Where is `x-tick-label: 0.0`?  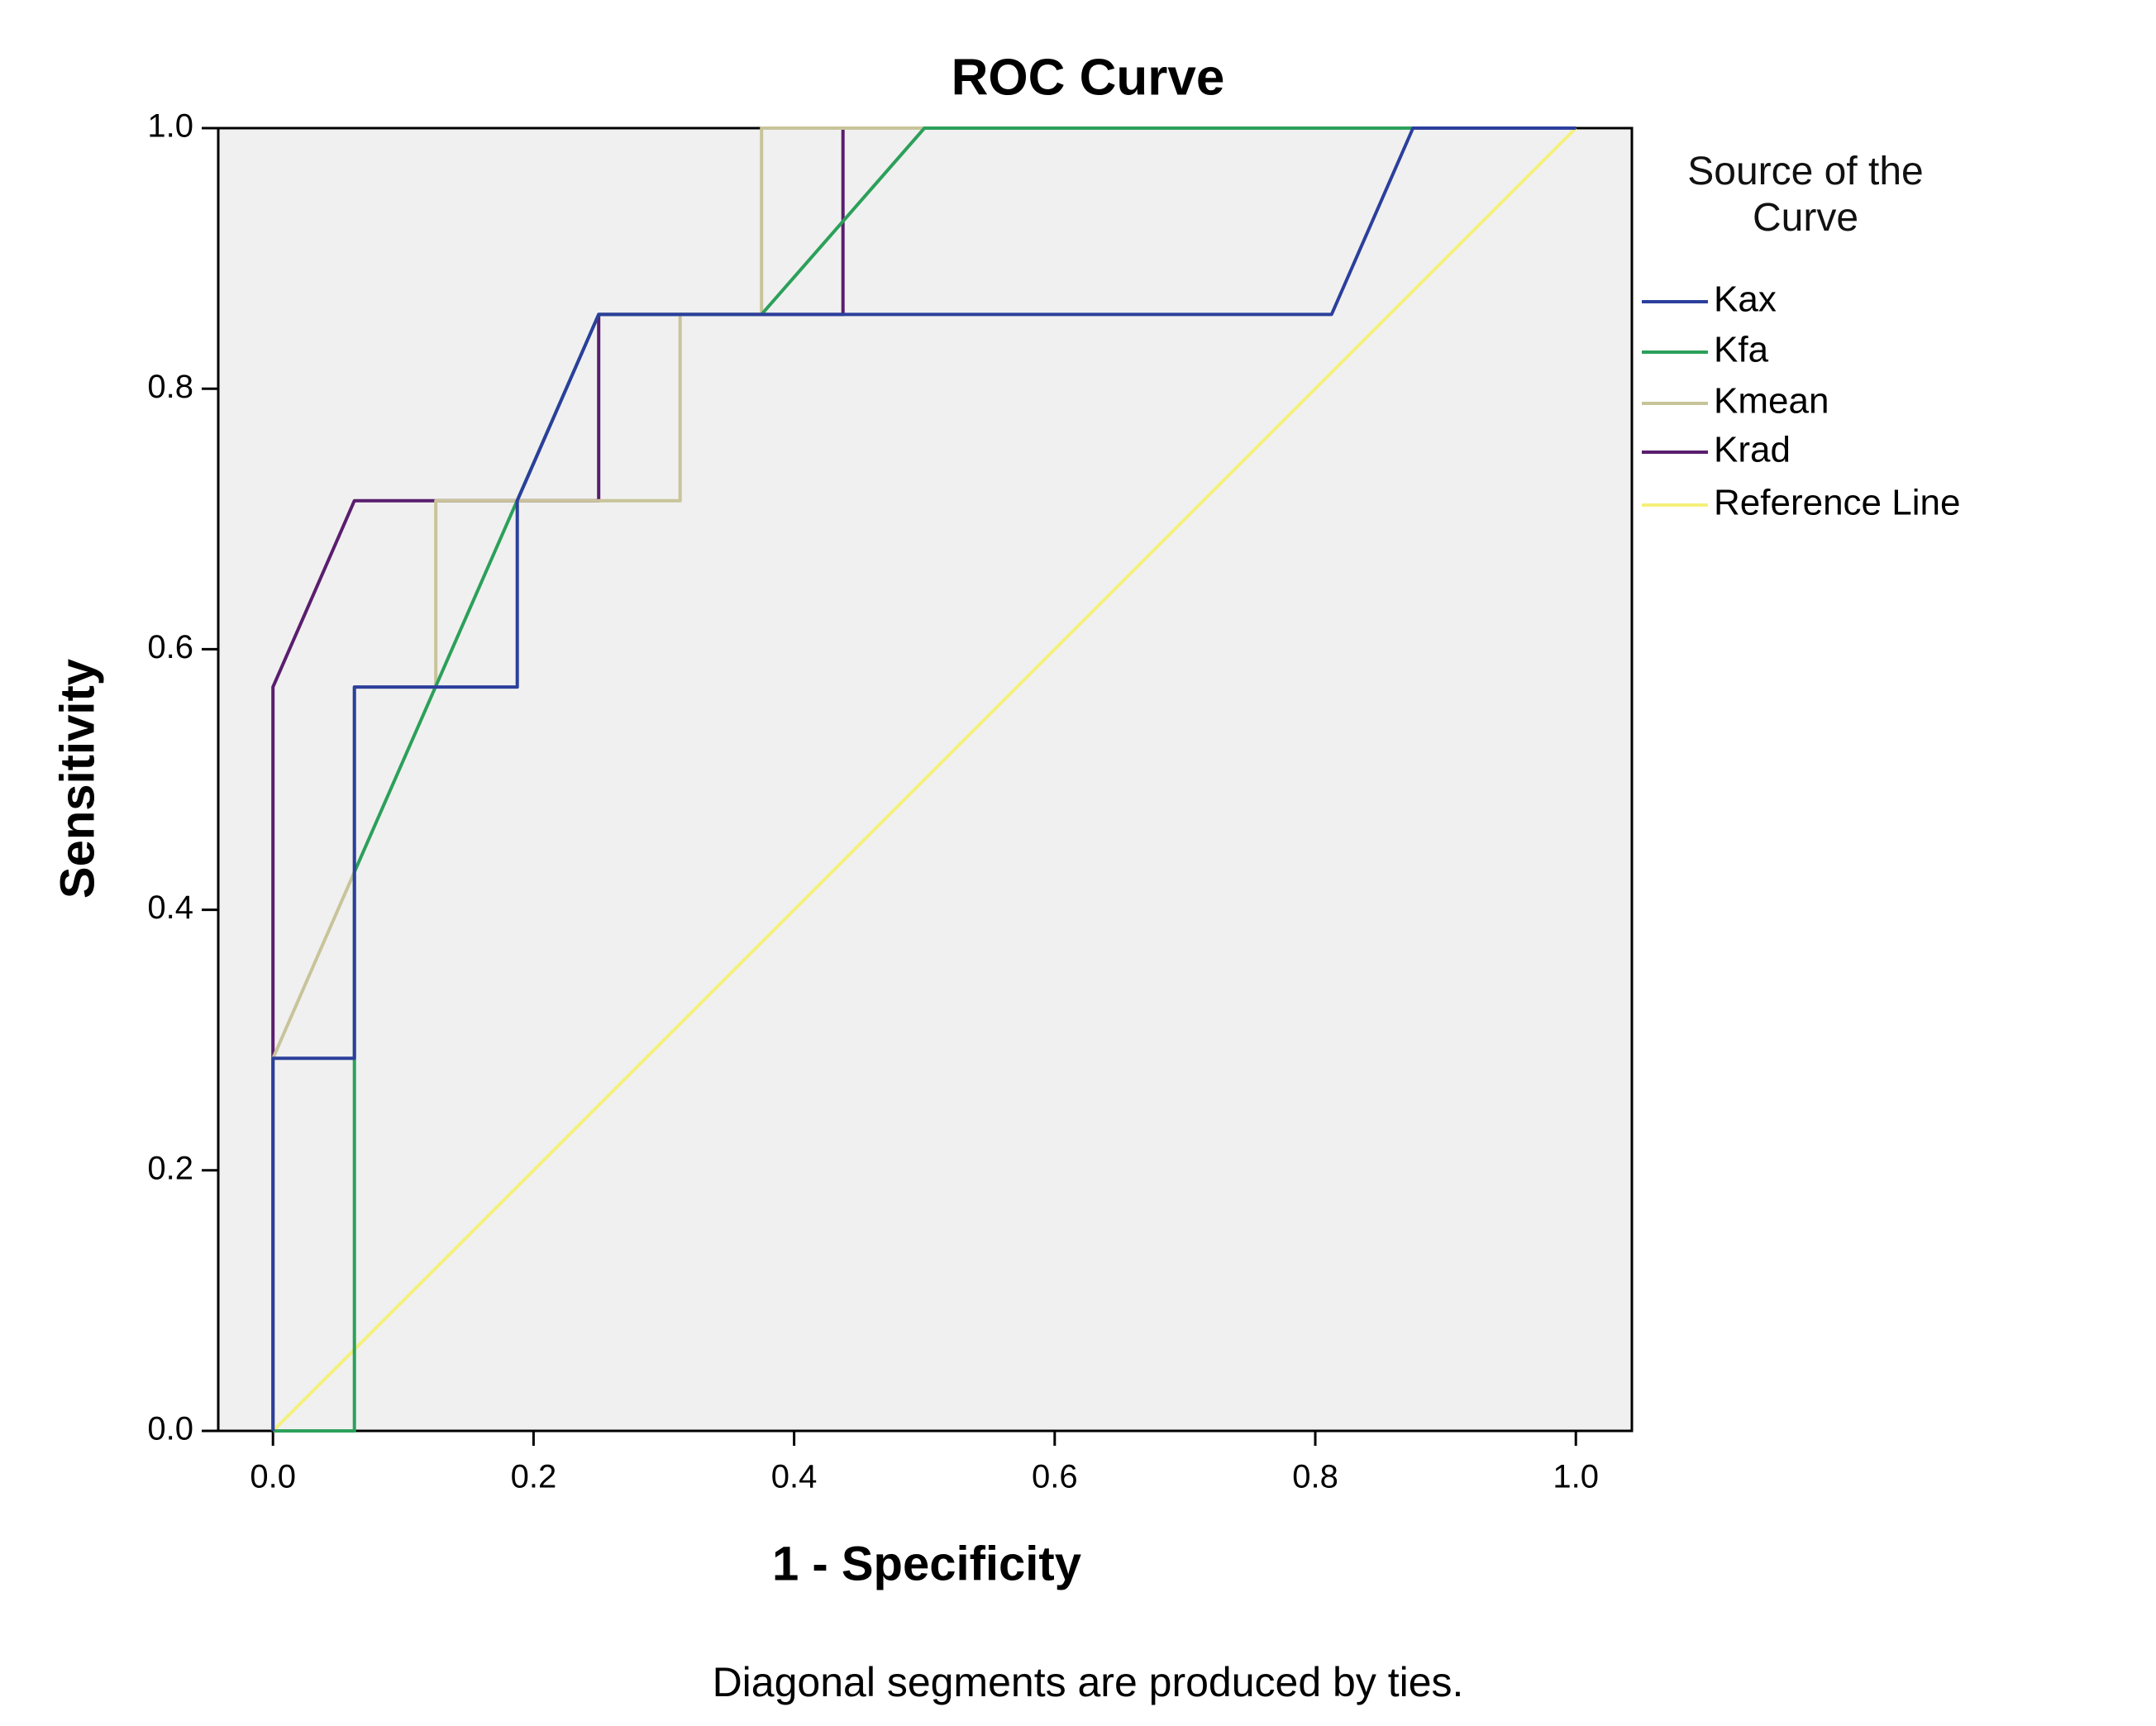
x-tick-label: 0.0 is located at coordinates (273, 1477).